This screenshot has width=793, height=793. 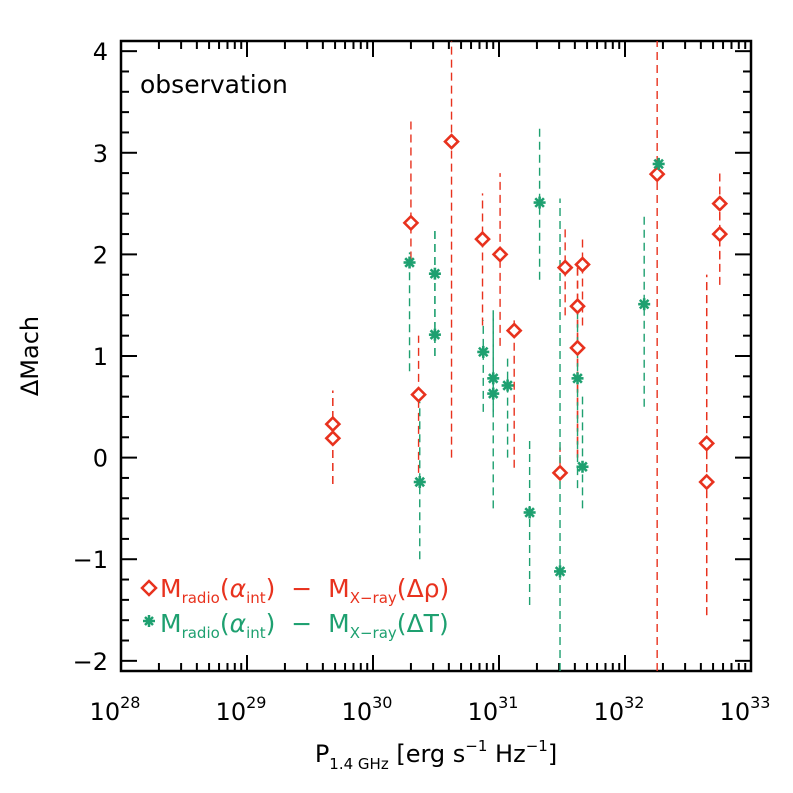 What do you see at coordinates (427, 754) in the screenshot?
I see `x-axis-label-units-a: [erg s` at bounding box center [427, 754].